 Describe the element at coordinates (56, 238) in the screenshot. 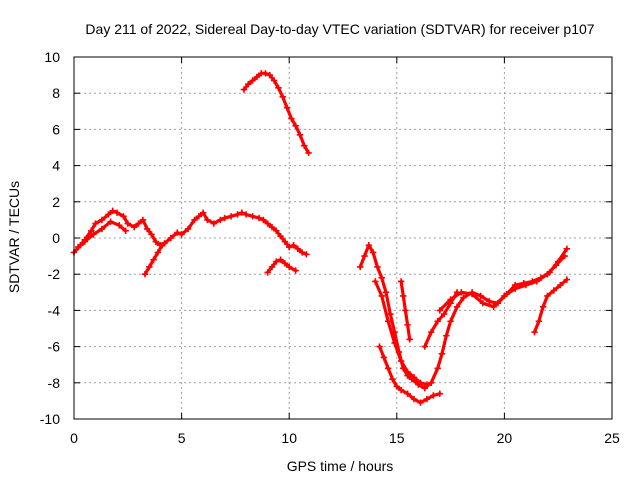

I see `y-tick-label: 0` at that location.